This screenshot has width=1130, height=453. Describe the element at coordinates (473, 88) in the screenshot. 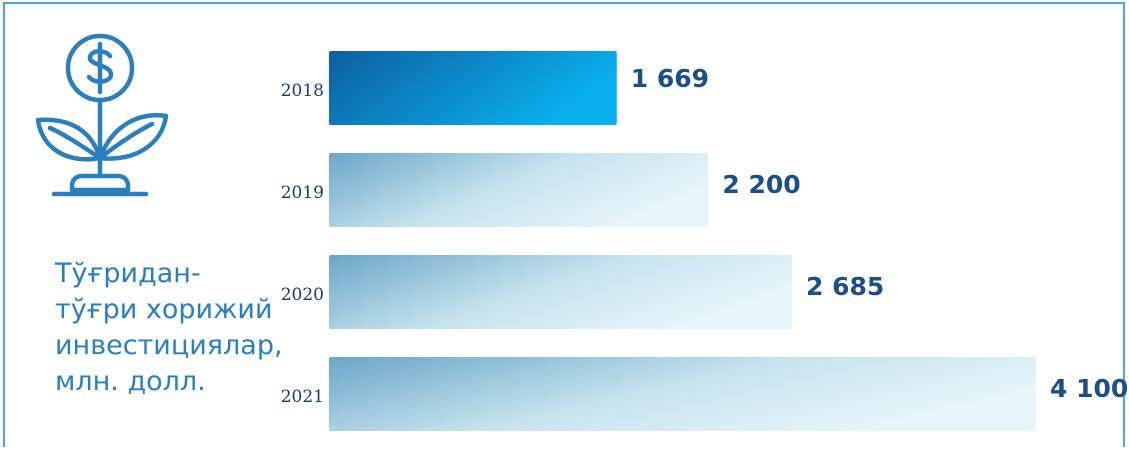

I see `bar-2018` at that location.